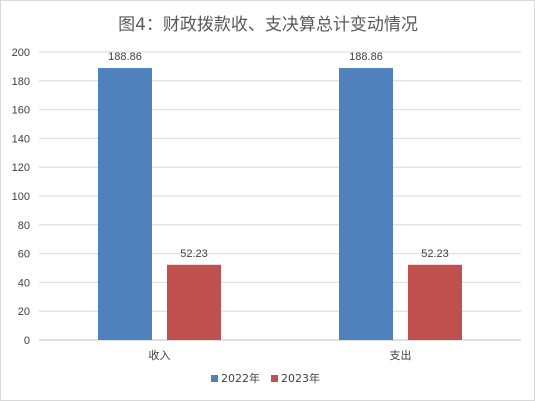 The width and height of the screenshot is (535, 401). Describe the element at coordinates (21, 168) in the screenshot. I see `y-tick-label: 120` at that location.